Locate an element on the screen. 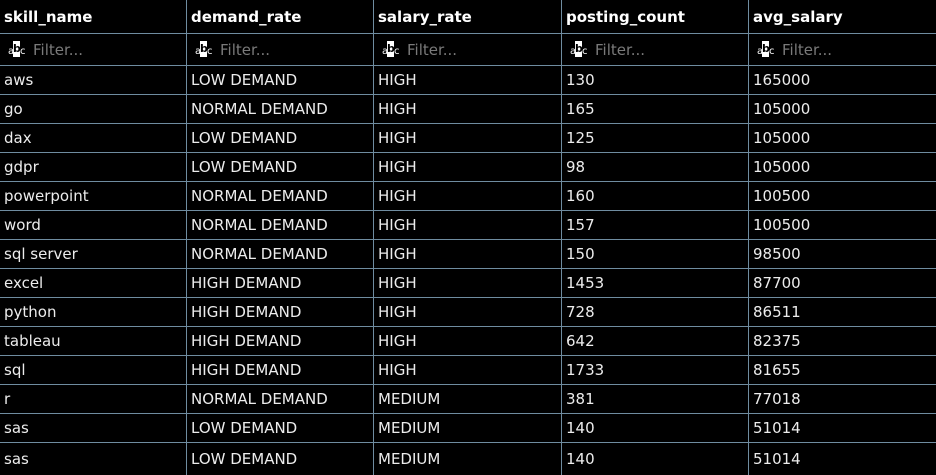 Image resolution: width=936 pixels, height=475 pixels. cell-posting-count: 150 is located at coordinates (655, 254).